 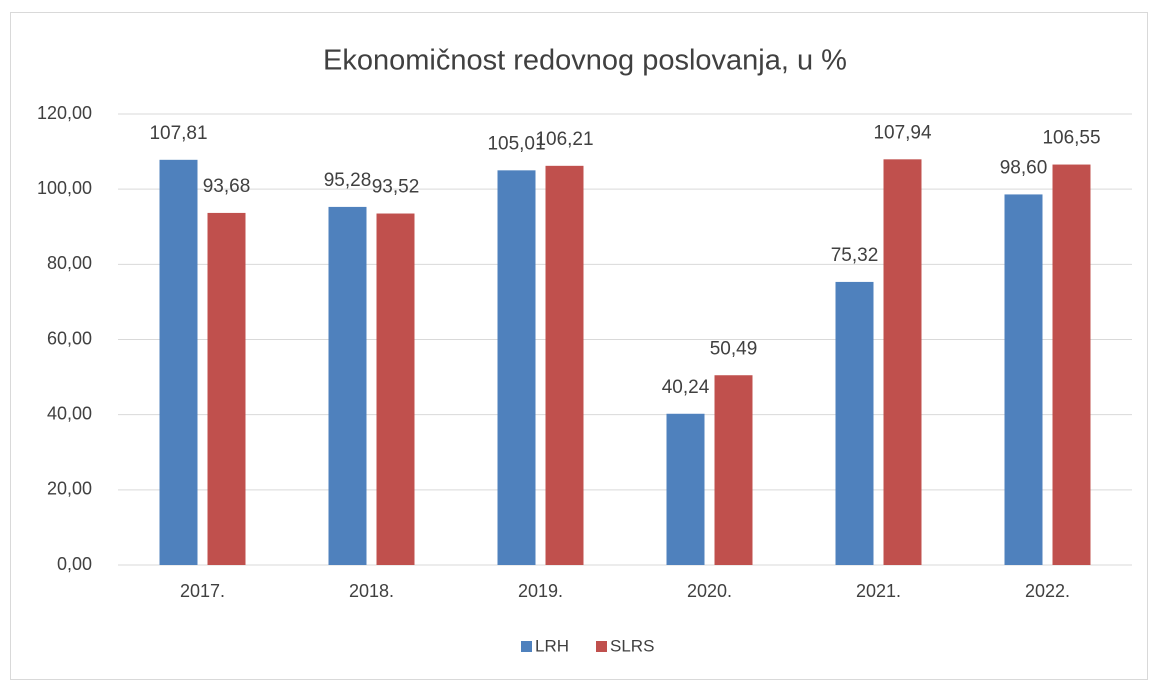 I want to click on y-tick-label: 0,00, so click(x=74, y=564).